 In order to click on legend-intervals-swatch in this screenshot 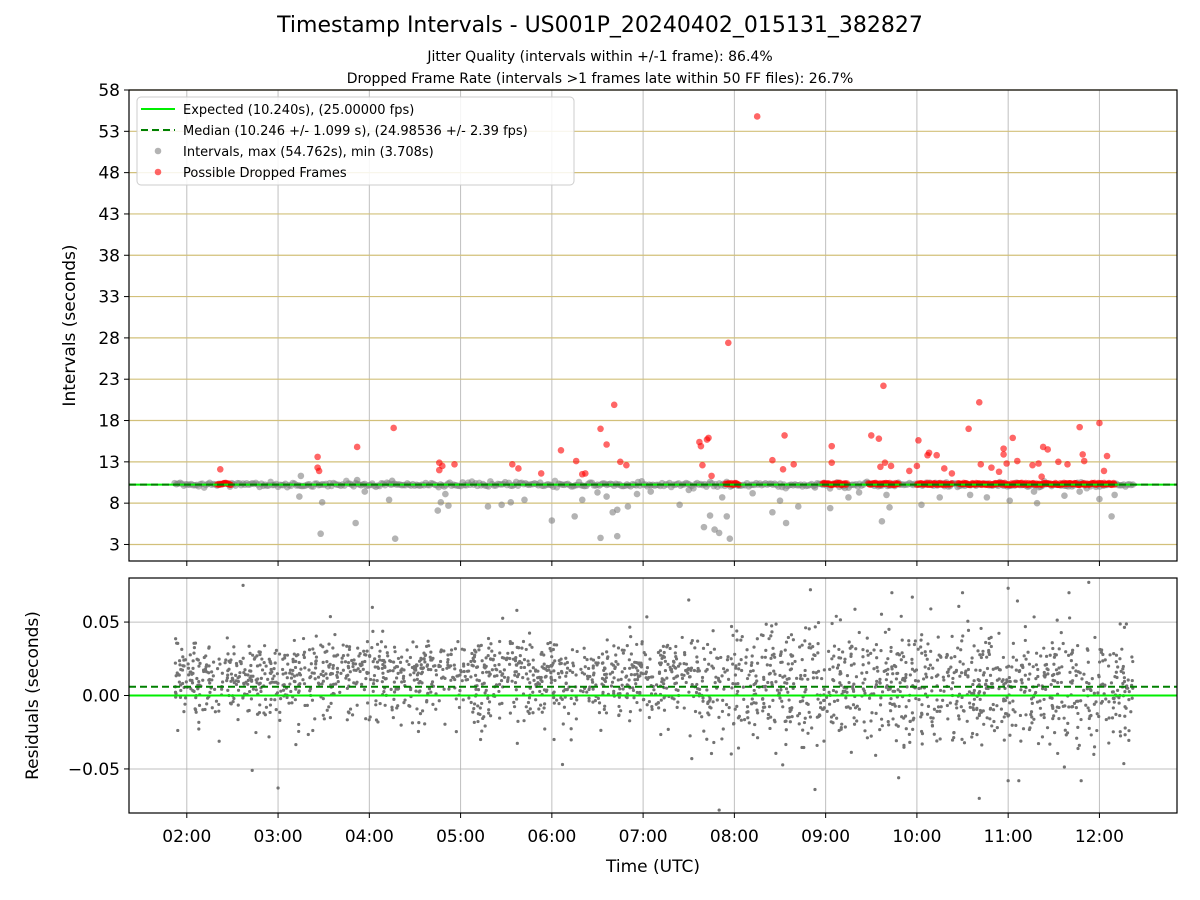, I will do `click(158, 151)`.